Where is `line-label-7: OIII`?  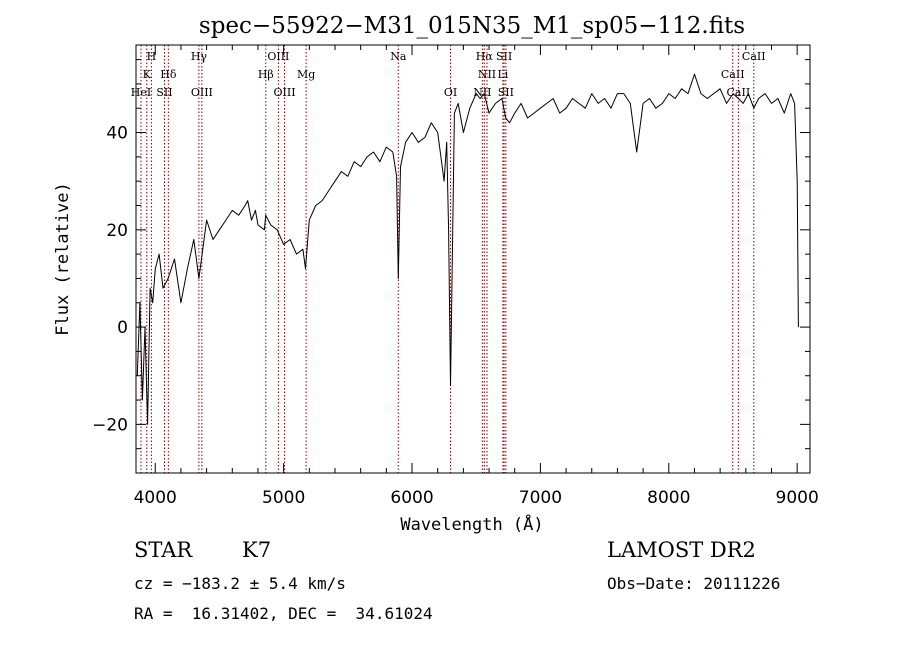
line-label-7: OIII is located at coordinates (278, 56).